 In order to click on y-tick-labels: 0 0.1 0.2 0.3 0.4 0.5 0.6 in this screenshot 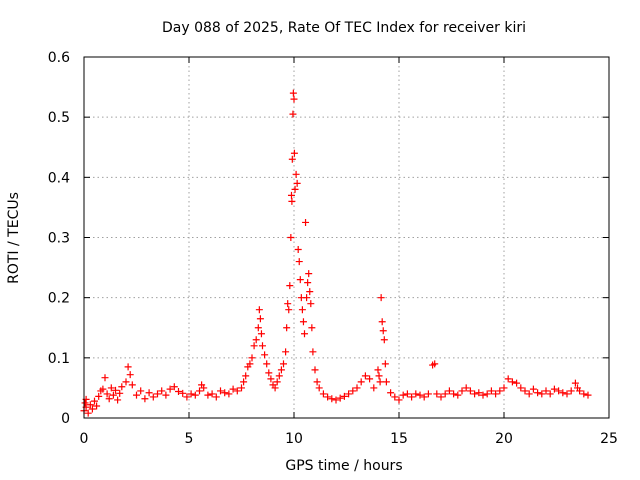, I will do `click(59, 238)`.